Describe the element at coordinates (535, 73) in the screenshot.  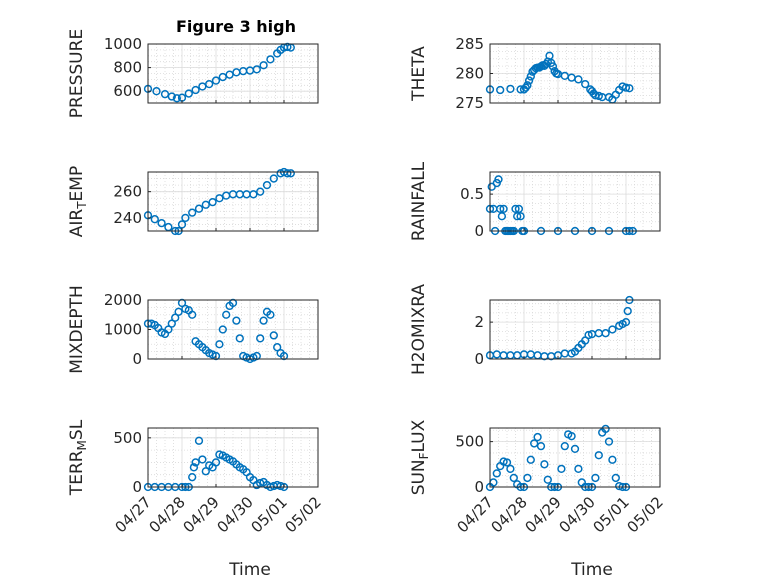
I see `subplot-2: 275 280 285 THETA` at that location.